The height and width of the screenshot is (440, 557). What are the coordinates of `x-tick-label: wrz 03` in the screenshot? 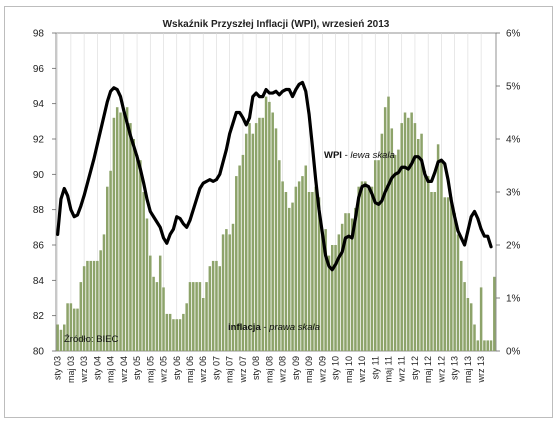 It's located at (84, 370).